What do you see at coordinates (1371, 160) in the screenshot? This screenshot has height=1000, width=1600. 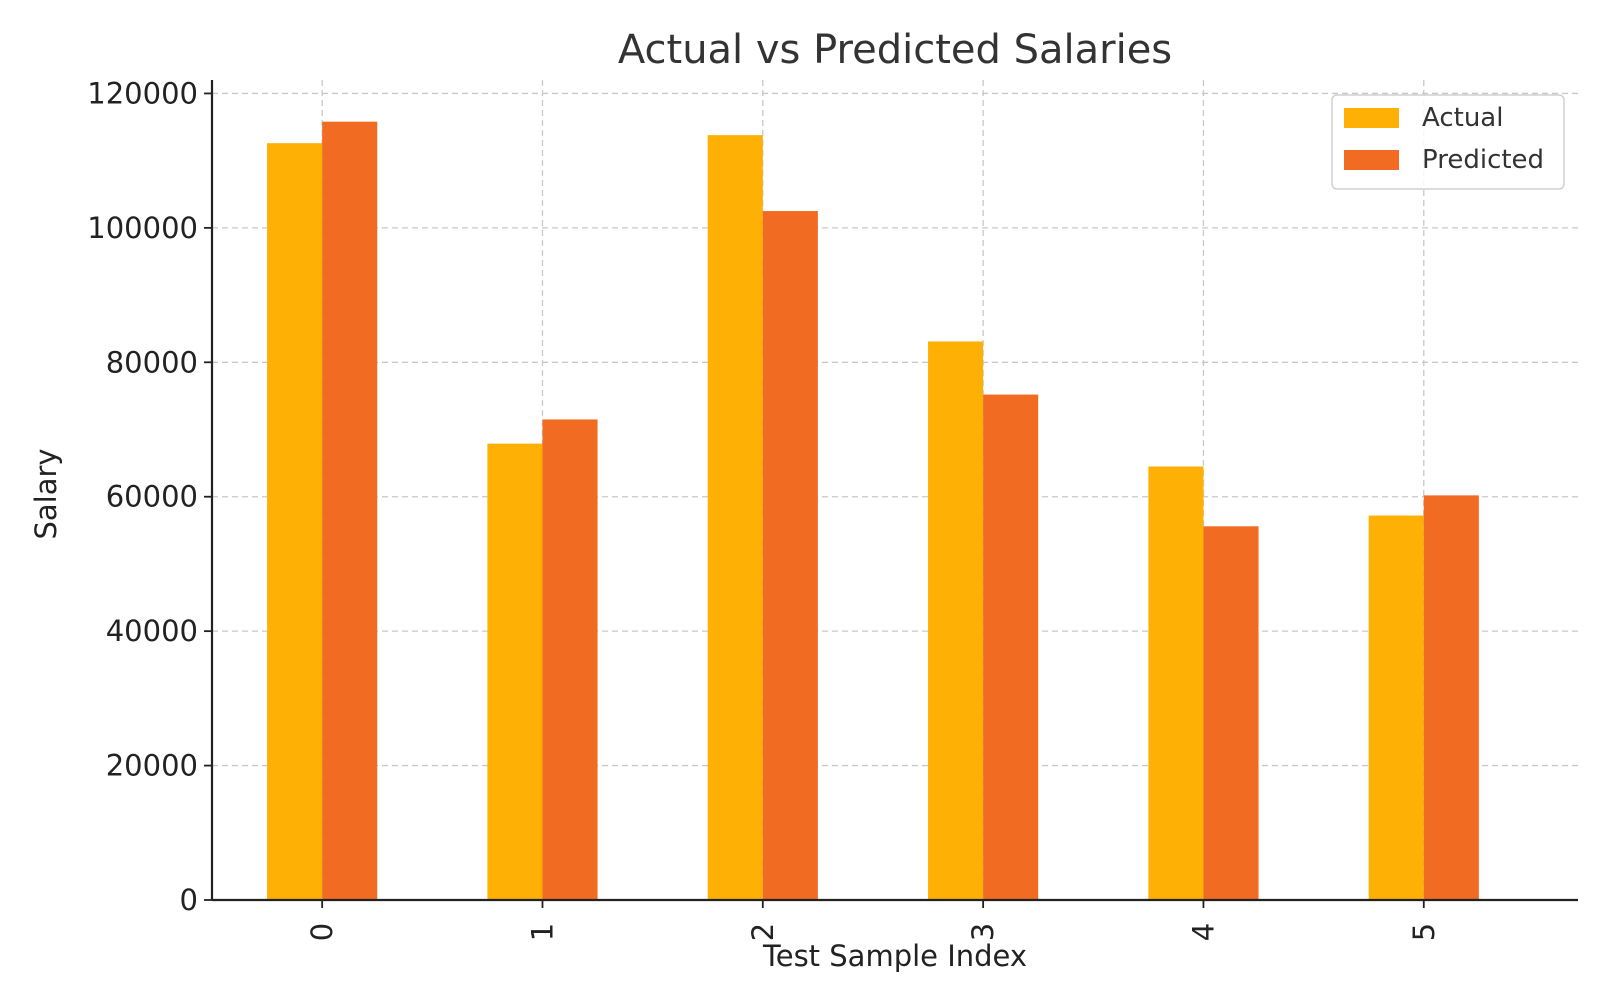 I see `legend-swatch-predicted` at bounding box center [1371, 160].